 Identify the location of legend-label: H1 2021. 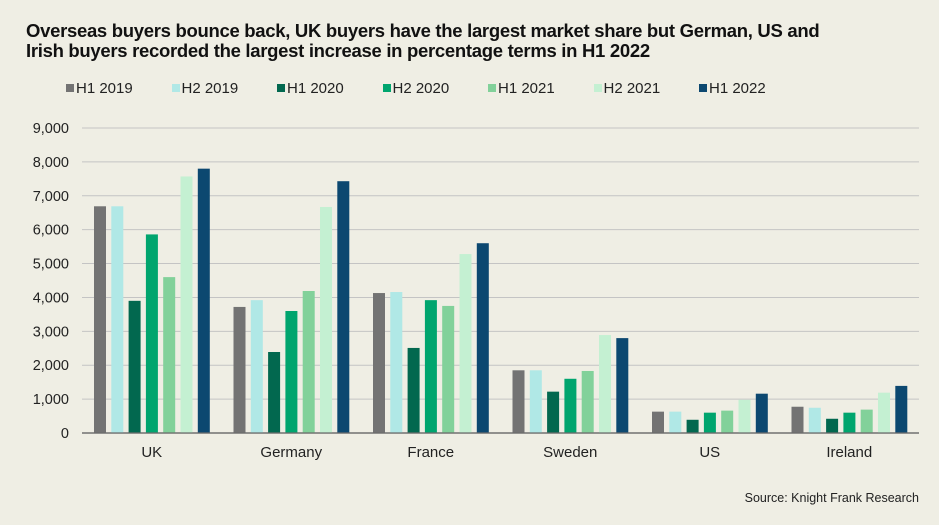
(526, 88).